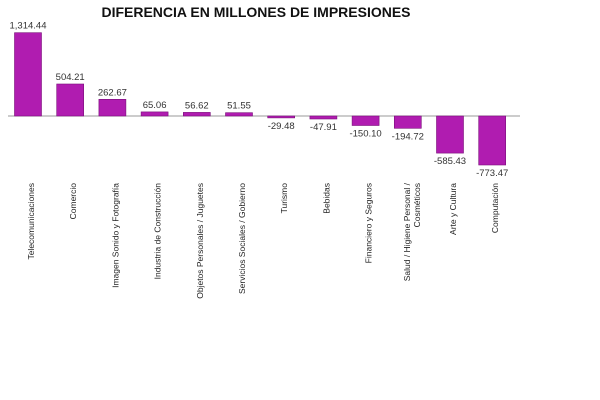 This screenshot has width=600, height=400. Describe the element at coordinates (408, 136) in the screenshot. I see `data-label-salud-higiene-personal-cosmeticos: -194.72` at that location.